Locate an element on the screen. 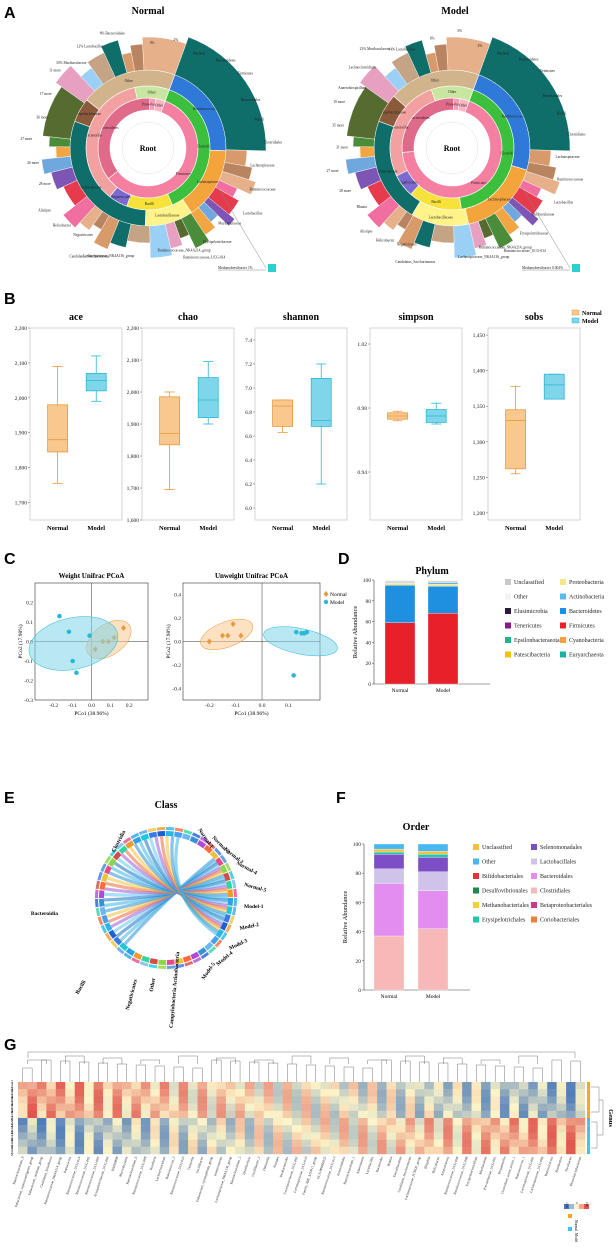 This screenshot has width=616, height=1258. sunburst-normal-label: Bacteria is located at coordinates (199, 53).